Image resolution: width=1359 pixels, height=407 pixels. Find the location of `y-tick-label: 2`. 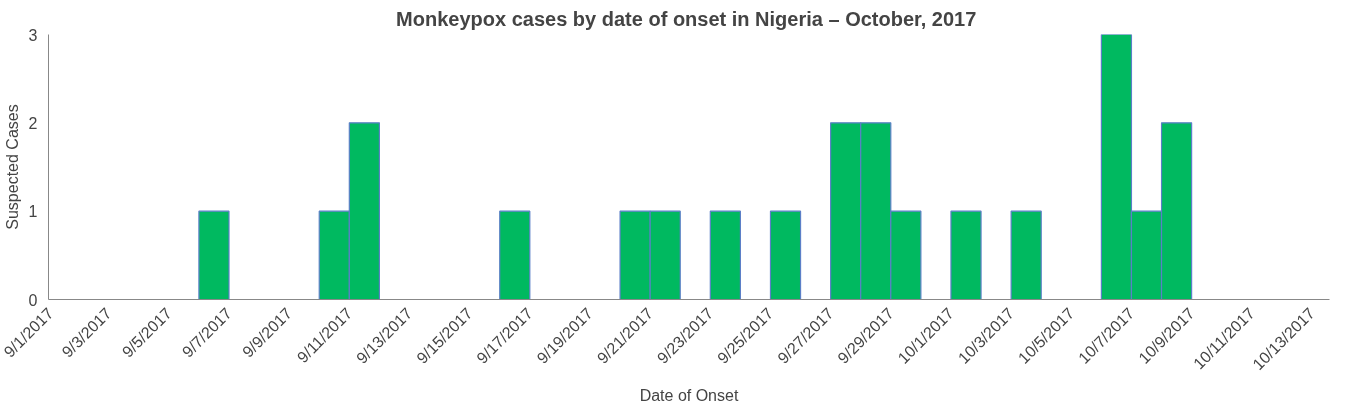

y-tick-label: 2 is located at coordinates (33, 123).